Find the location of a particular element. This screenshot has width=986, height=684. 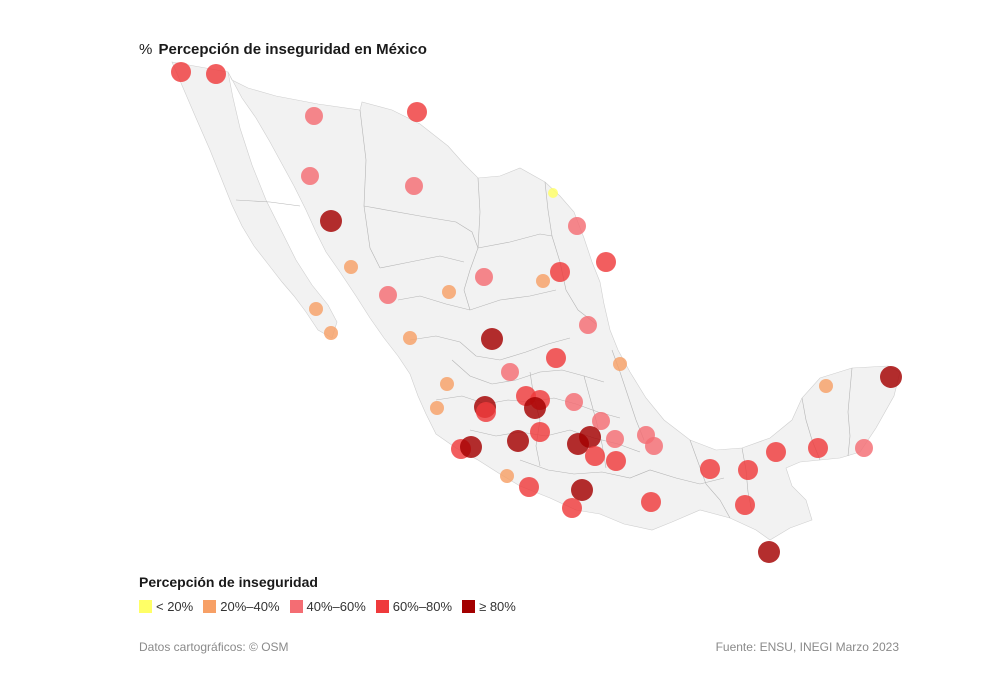

legend-item-40-60: 40%–60% is located at coordinates (327, 606).